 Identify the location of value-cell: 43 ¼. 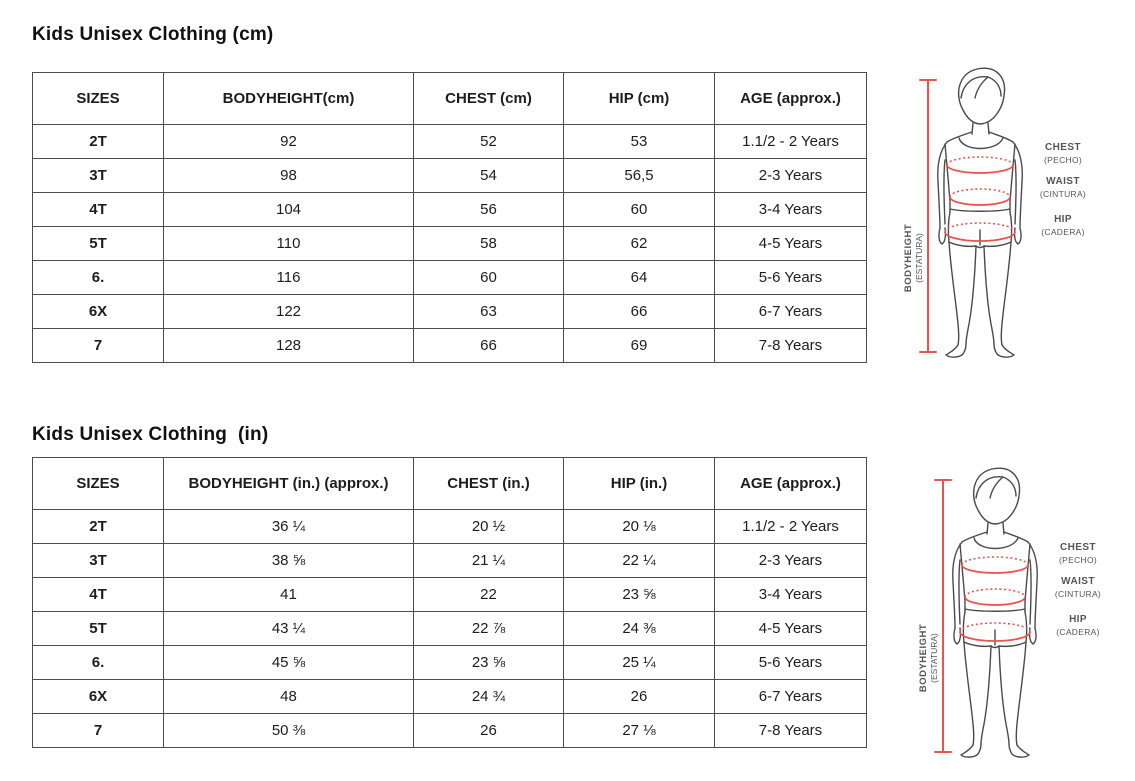
(288, 628).